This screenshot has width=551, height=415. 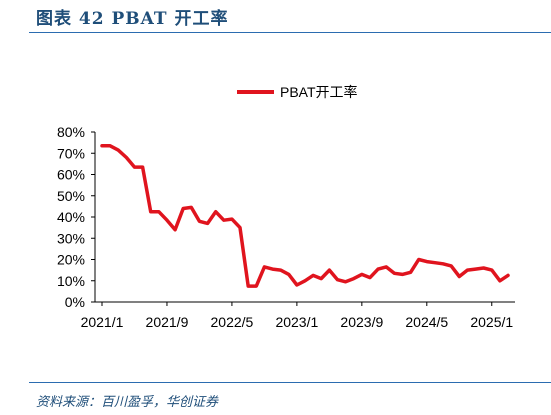 I want to click on x-tick-label: 2023/1, so click(x=296, y=322).